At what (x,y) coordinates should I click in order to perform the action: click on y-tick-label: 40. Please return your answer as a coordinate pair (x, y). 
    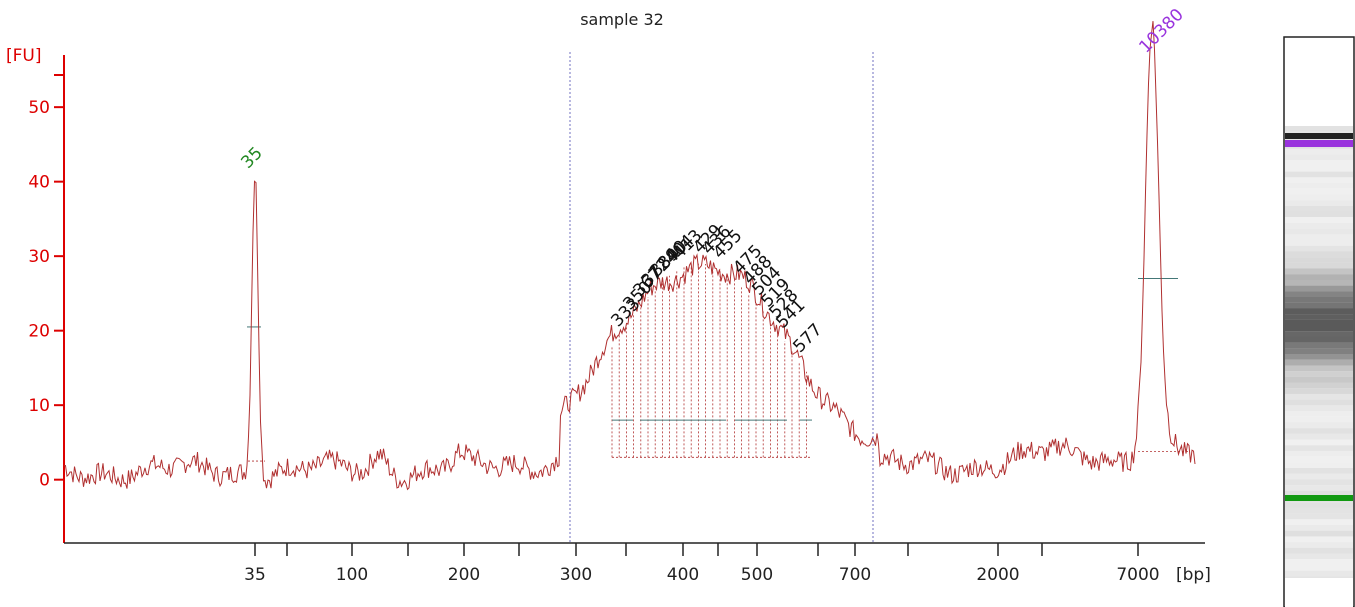
    Looking at the image, I should click on (39, 183).